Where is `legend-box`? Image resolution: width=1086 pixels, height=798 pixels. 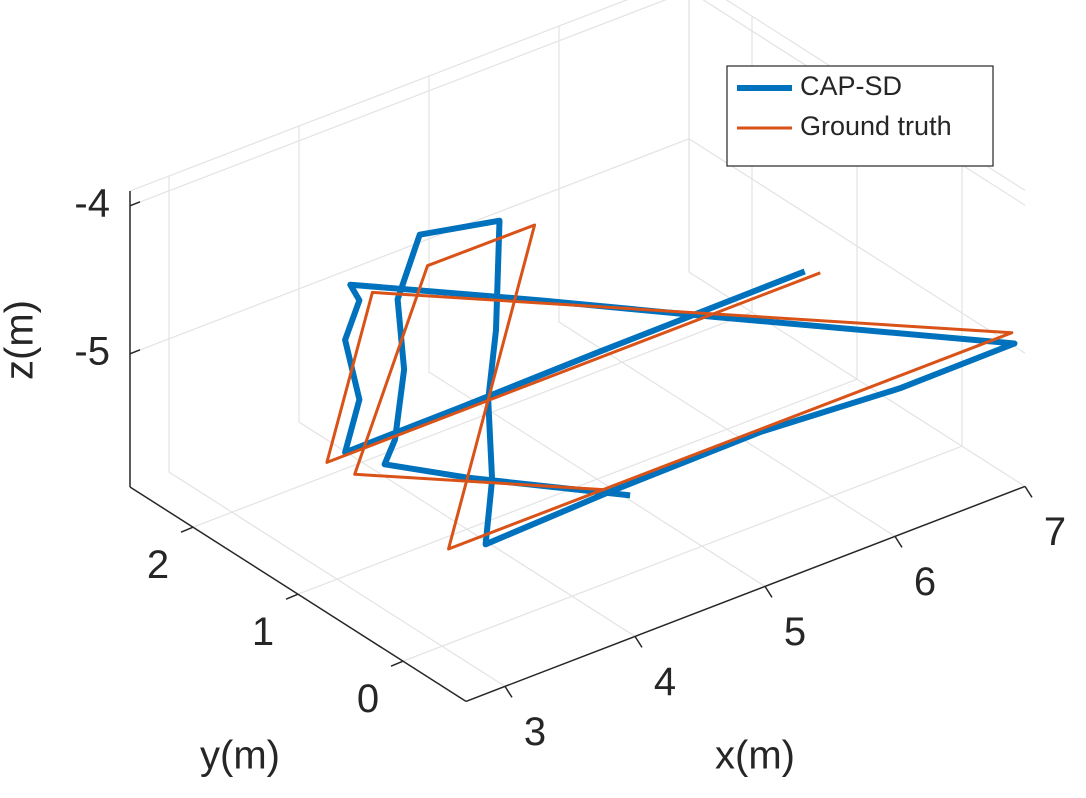
legend-box is located at coordinates (860, 116).